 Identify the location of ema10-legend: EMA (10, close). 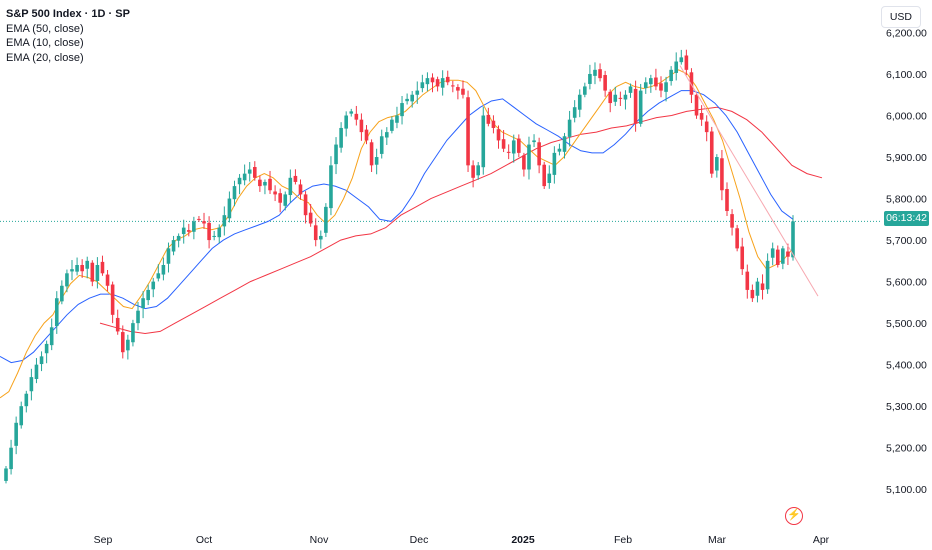
(45, 43).